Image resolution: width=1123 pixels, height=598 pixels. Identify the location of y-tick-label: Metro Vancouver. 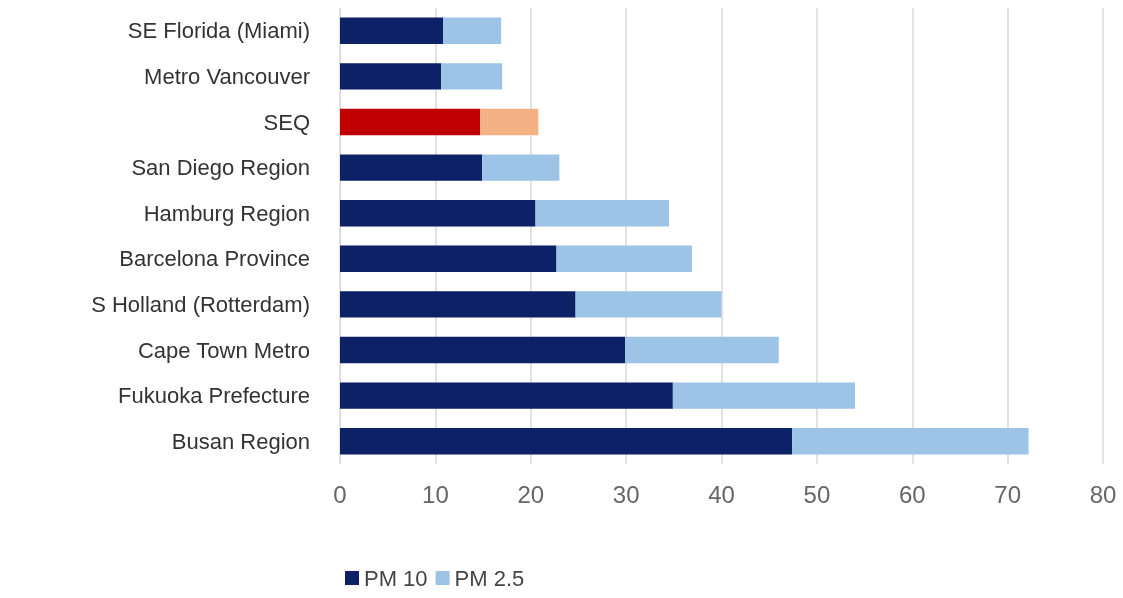
(227, 76).